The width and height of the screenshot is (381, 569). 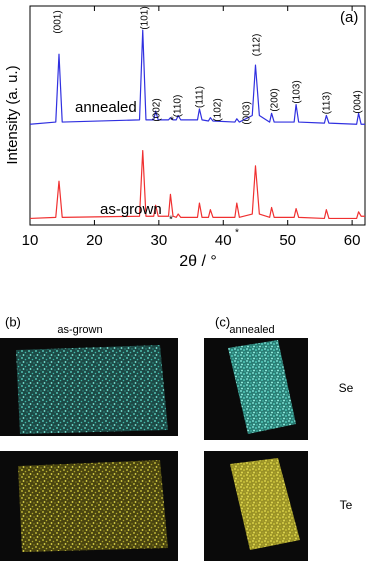 What do you see at coordinates (159, 240) in the screenshot?
I see `x-tick-label: 30` at bounding box center [159, 240].